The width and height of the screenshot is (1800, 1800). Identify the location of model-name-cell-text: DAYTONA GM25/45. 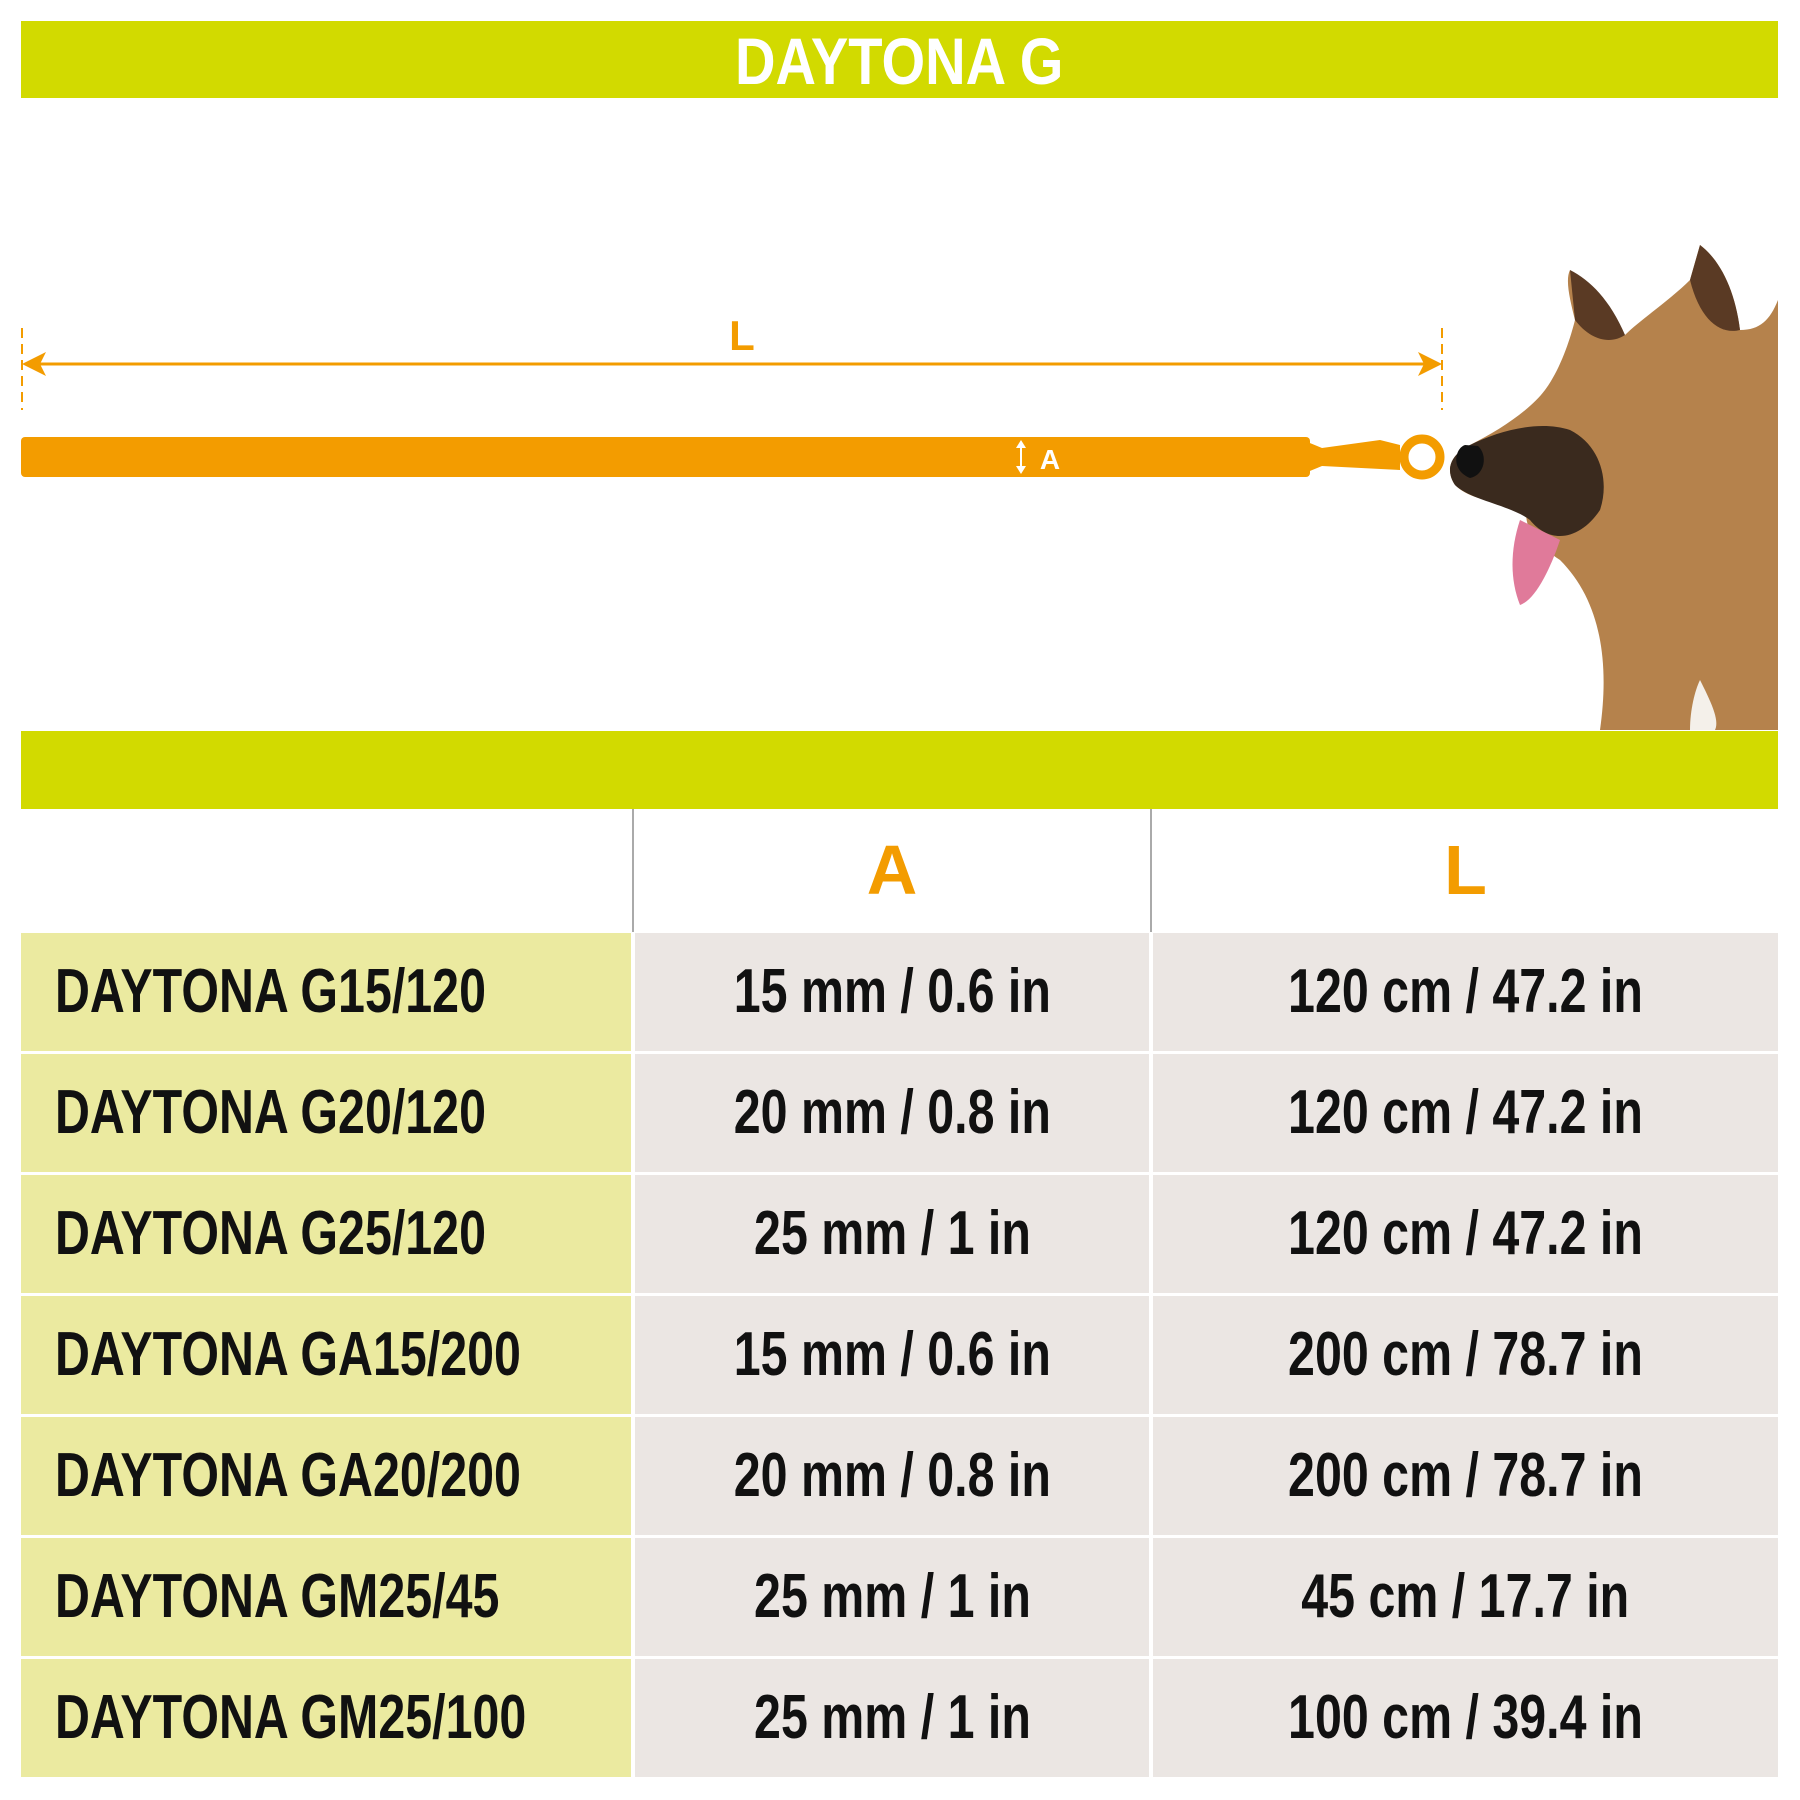
(277, 1596).